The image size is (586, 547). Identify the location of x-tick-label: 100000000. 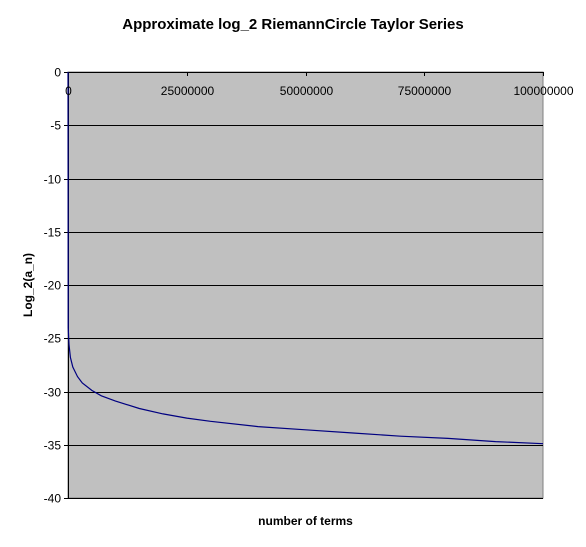
(543, 91).